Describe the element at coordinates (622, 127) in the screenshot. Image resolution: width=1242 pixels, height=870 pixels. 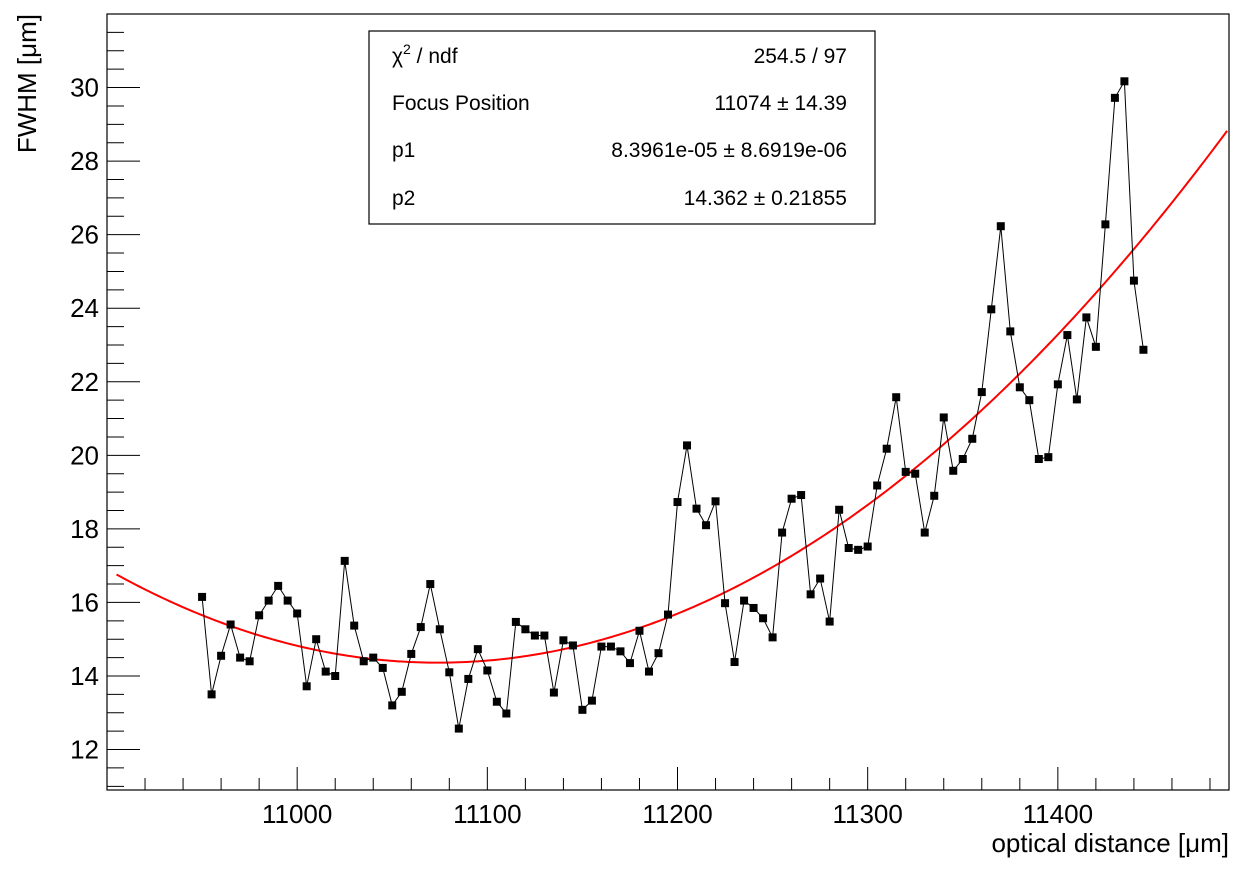
I see `stats-box-frame` at that location.